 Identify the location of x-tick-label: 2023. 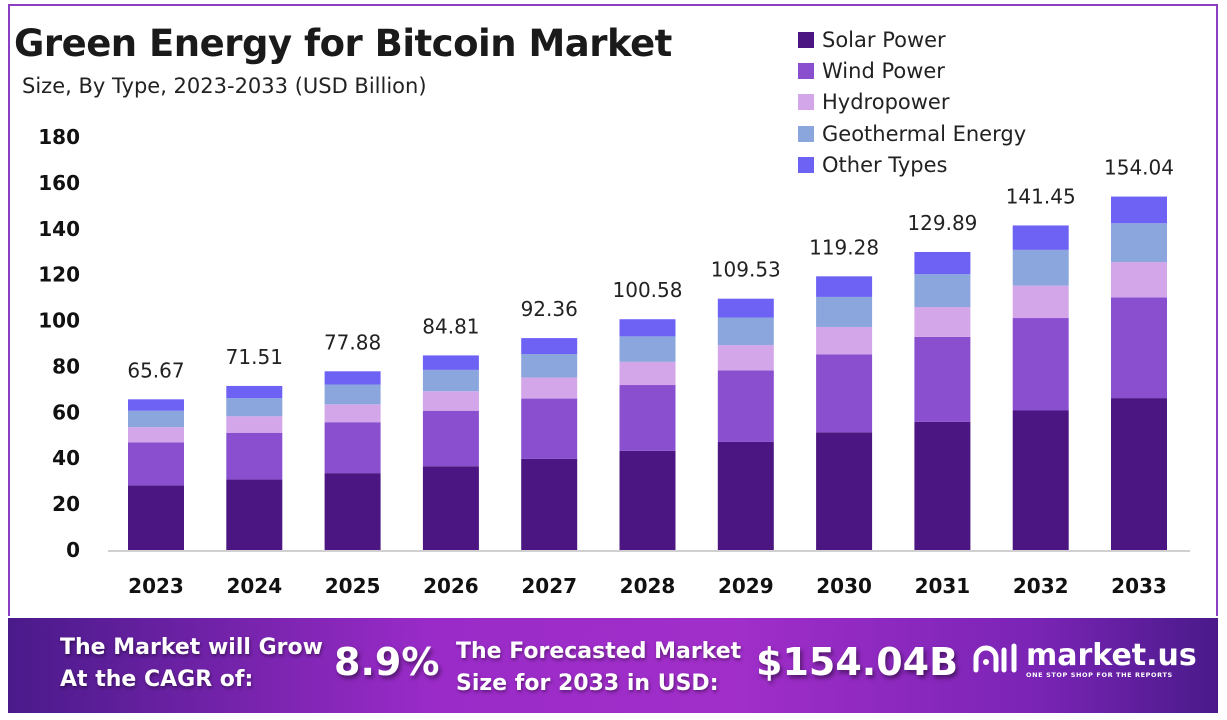
(156, 586).